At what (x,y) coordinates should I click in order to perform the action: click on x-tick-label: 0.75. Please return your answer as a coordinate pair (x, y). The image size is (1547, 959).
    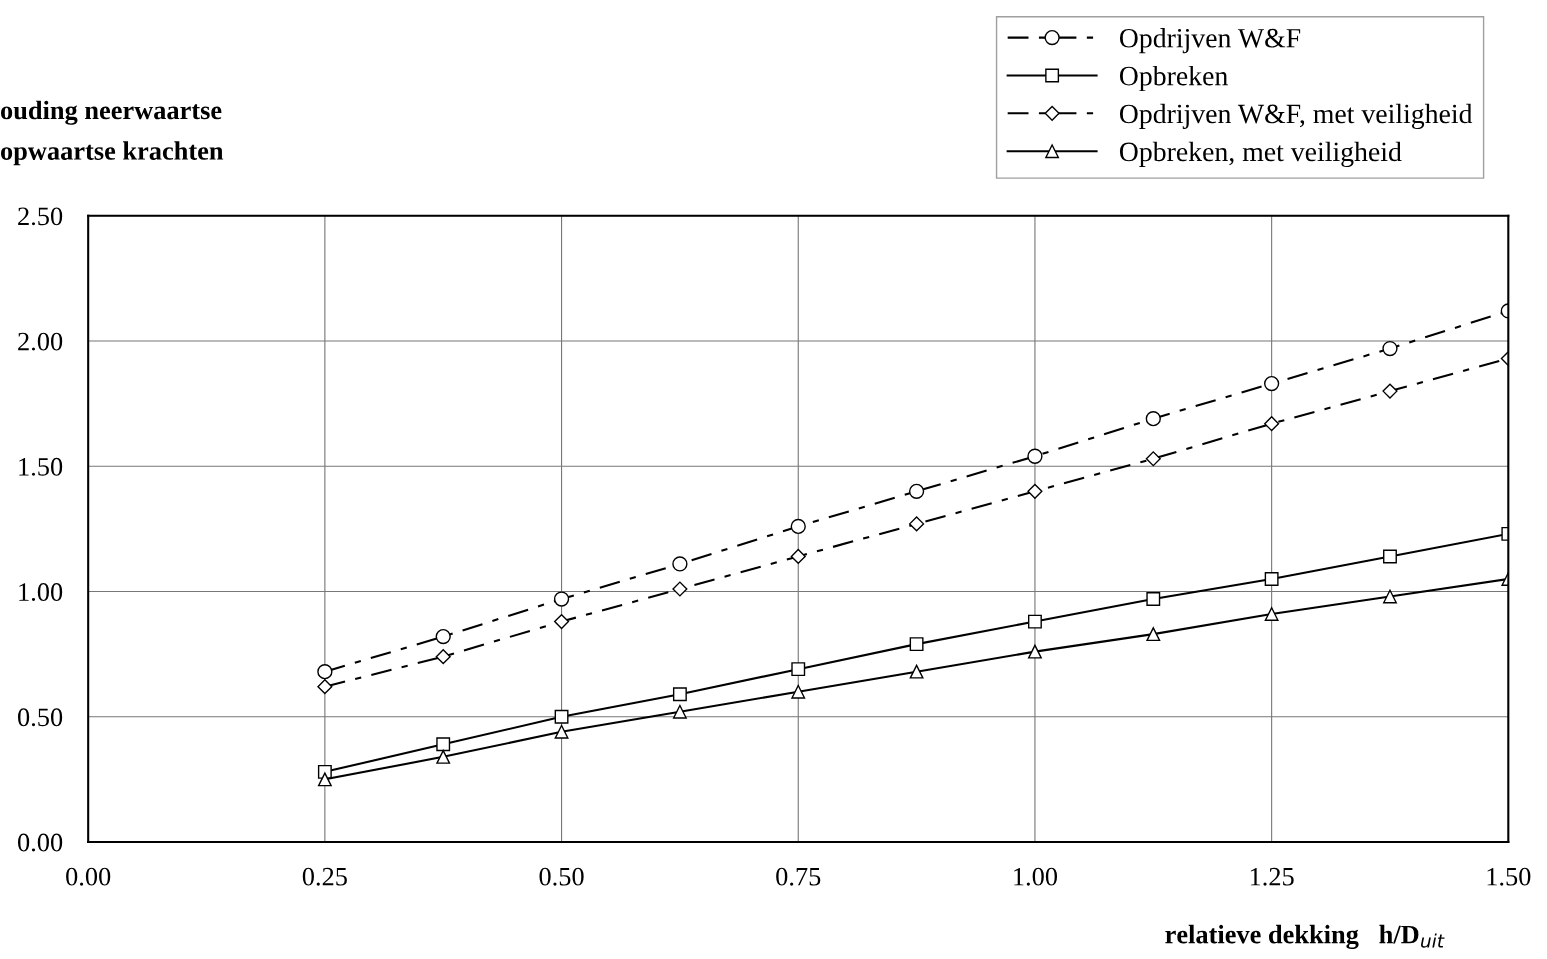
    Looking at the image, I should click on (798, 876).